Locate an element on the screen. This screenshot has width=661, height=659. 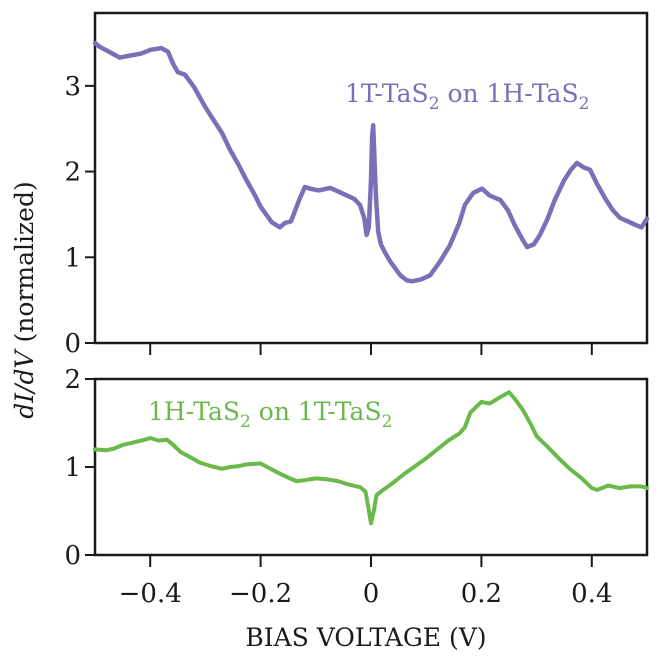
top-y-ticks: 0 1 2 3 is located at coordinates (79, 215).